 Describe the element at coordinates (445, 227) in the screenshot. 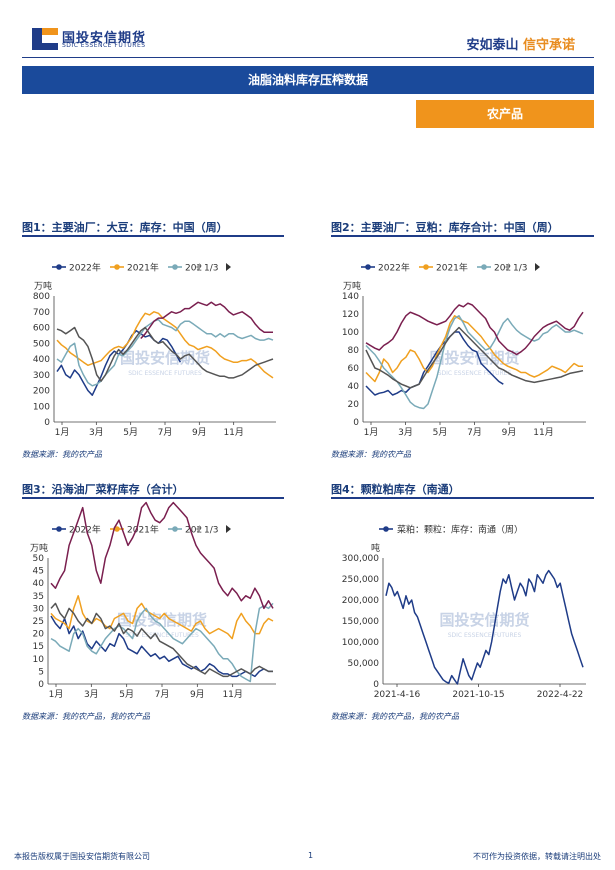

I see `figure-2-title: 图2：主要油厂：豆粕：库存合计：中国（周）` at that location.